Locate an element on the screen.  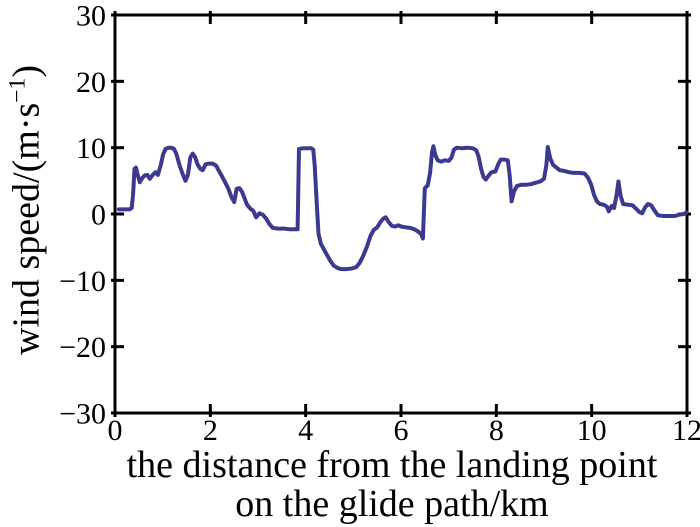
y-axis-label: wind speed/(m·s−1) is located at coordinates (26, 210).